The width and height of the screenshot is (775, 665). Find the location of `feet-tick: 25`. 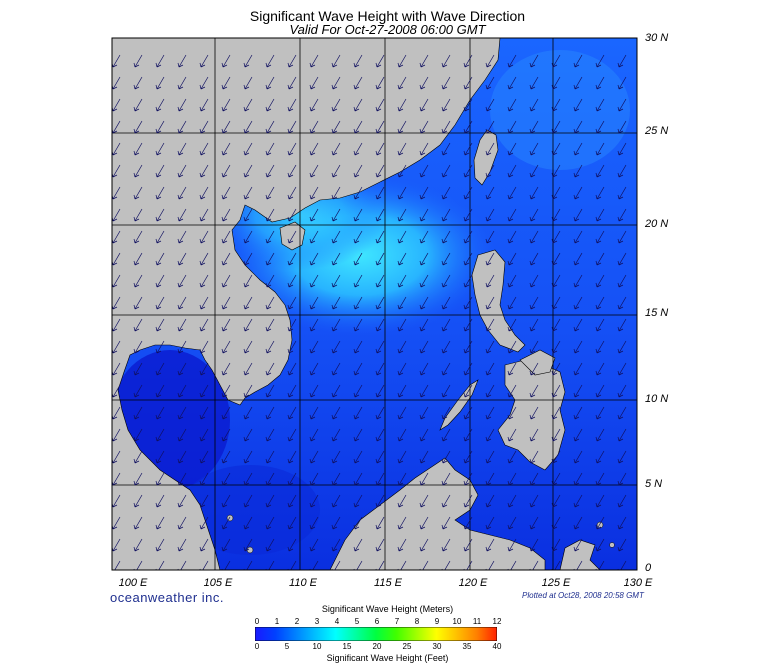

feet-tick: 25 is located at coordinates (407, 646).